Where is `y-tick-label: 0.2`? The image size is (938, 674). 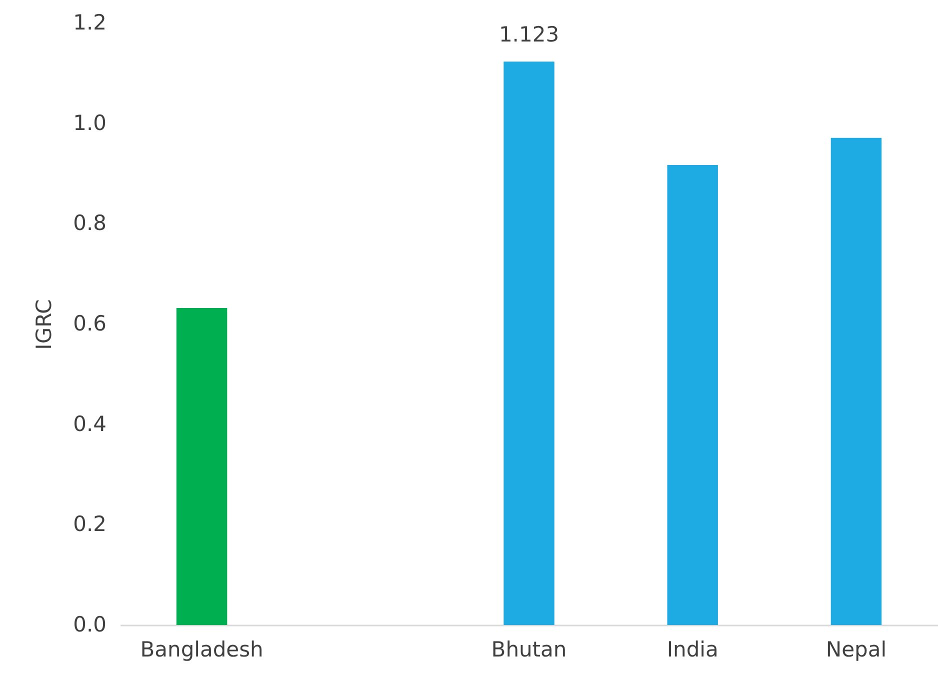
y-tick-label: 0.2 is located at coordinates (89, 524).